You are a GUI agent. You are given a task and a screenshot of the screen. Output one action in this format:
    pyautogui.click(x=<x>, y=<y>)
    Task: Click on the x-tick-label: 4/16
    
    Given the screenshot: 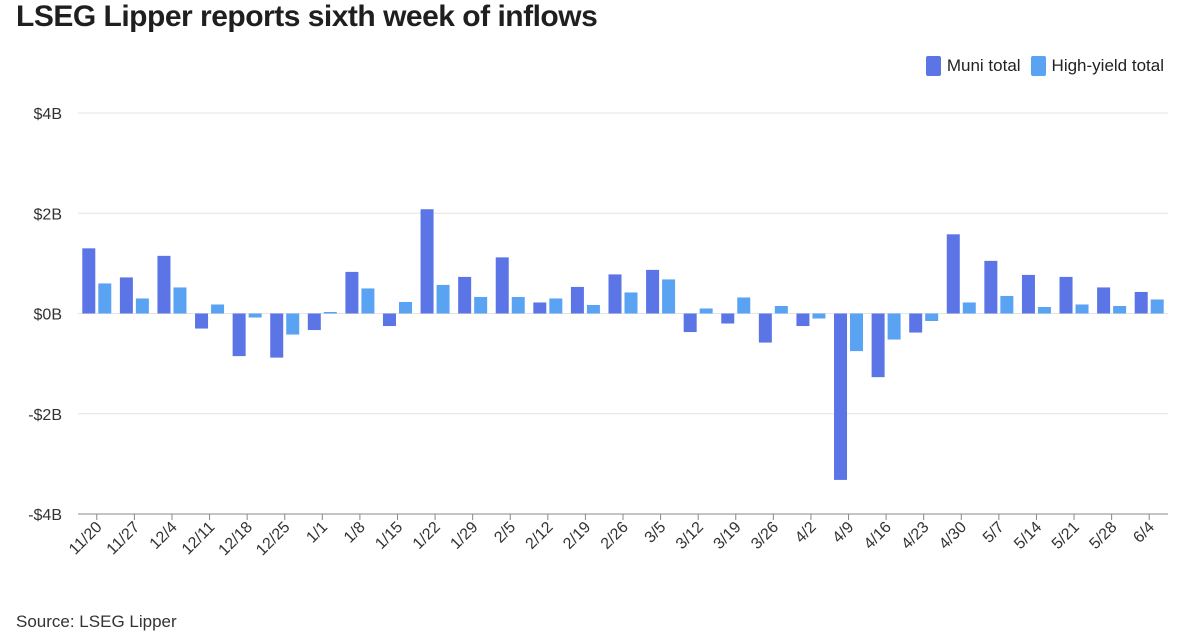 What is the action you would take?
    pyautogui.click(x=878, y=536)
    